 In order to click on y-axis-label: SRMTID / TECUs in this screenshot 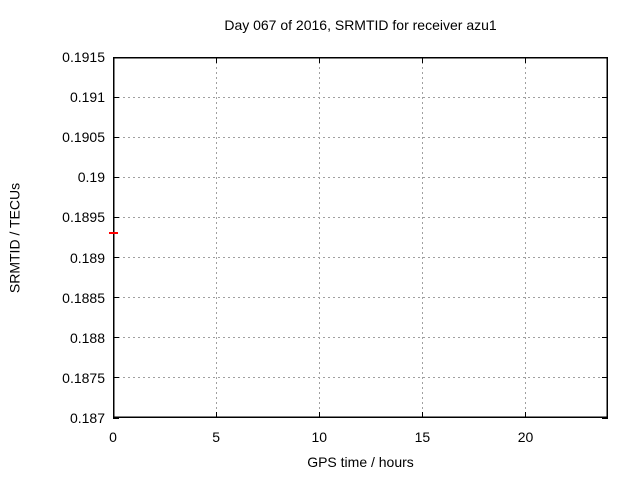, I will do `click(14, 238)`.